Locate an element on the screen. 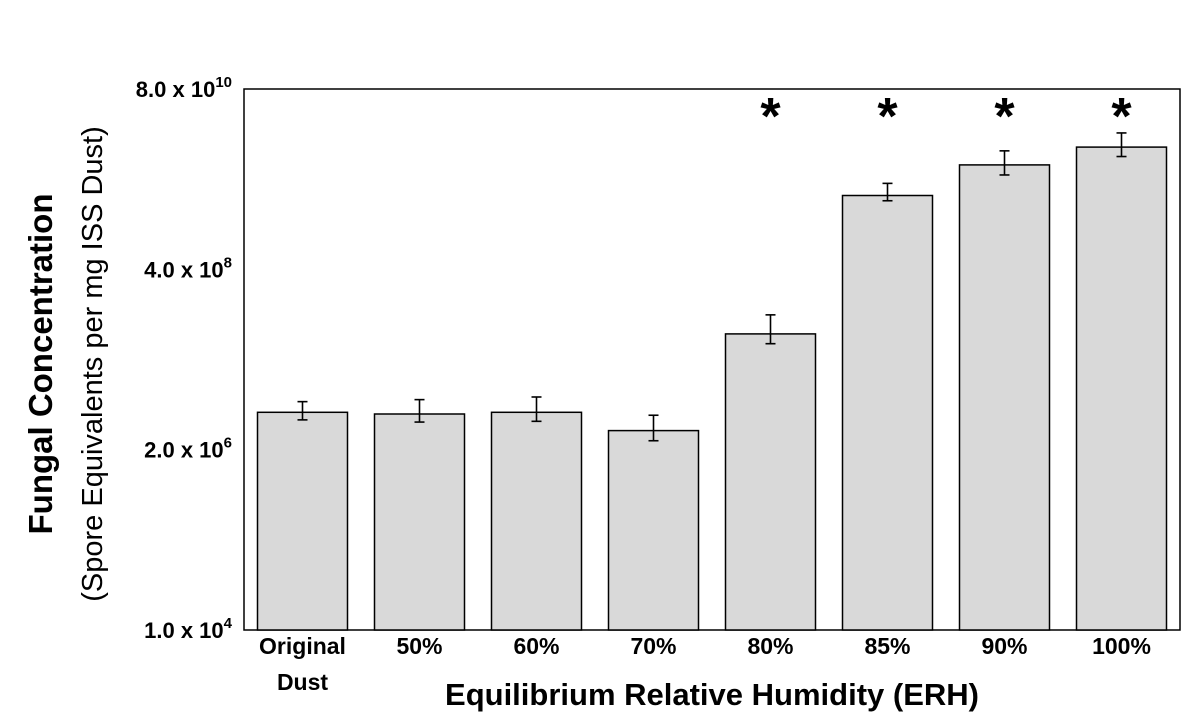  y-tick-mantissa: 8.0 x 10 is located at coordinates (176, 89).